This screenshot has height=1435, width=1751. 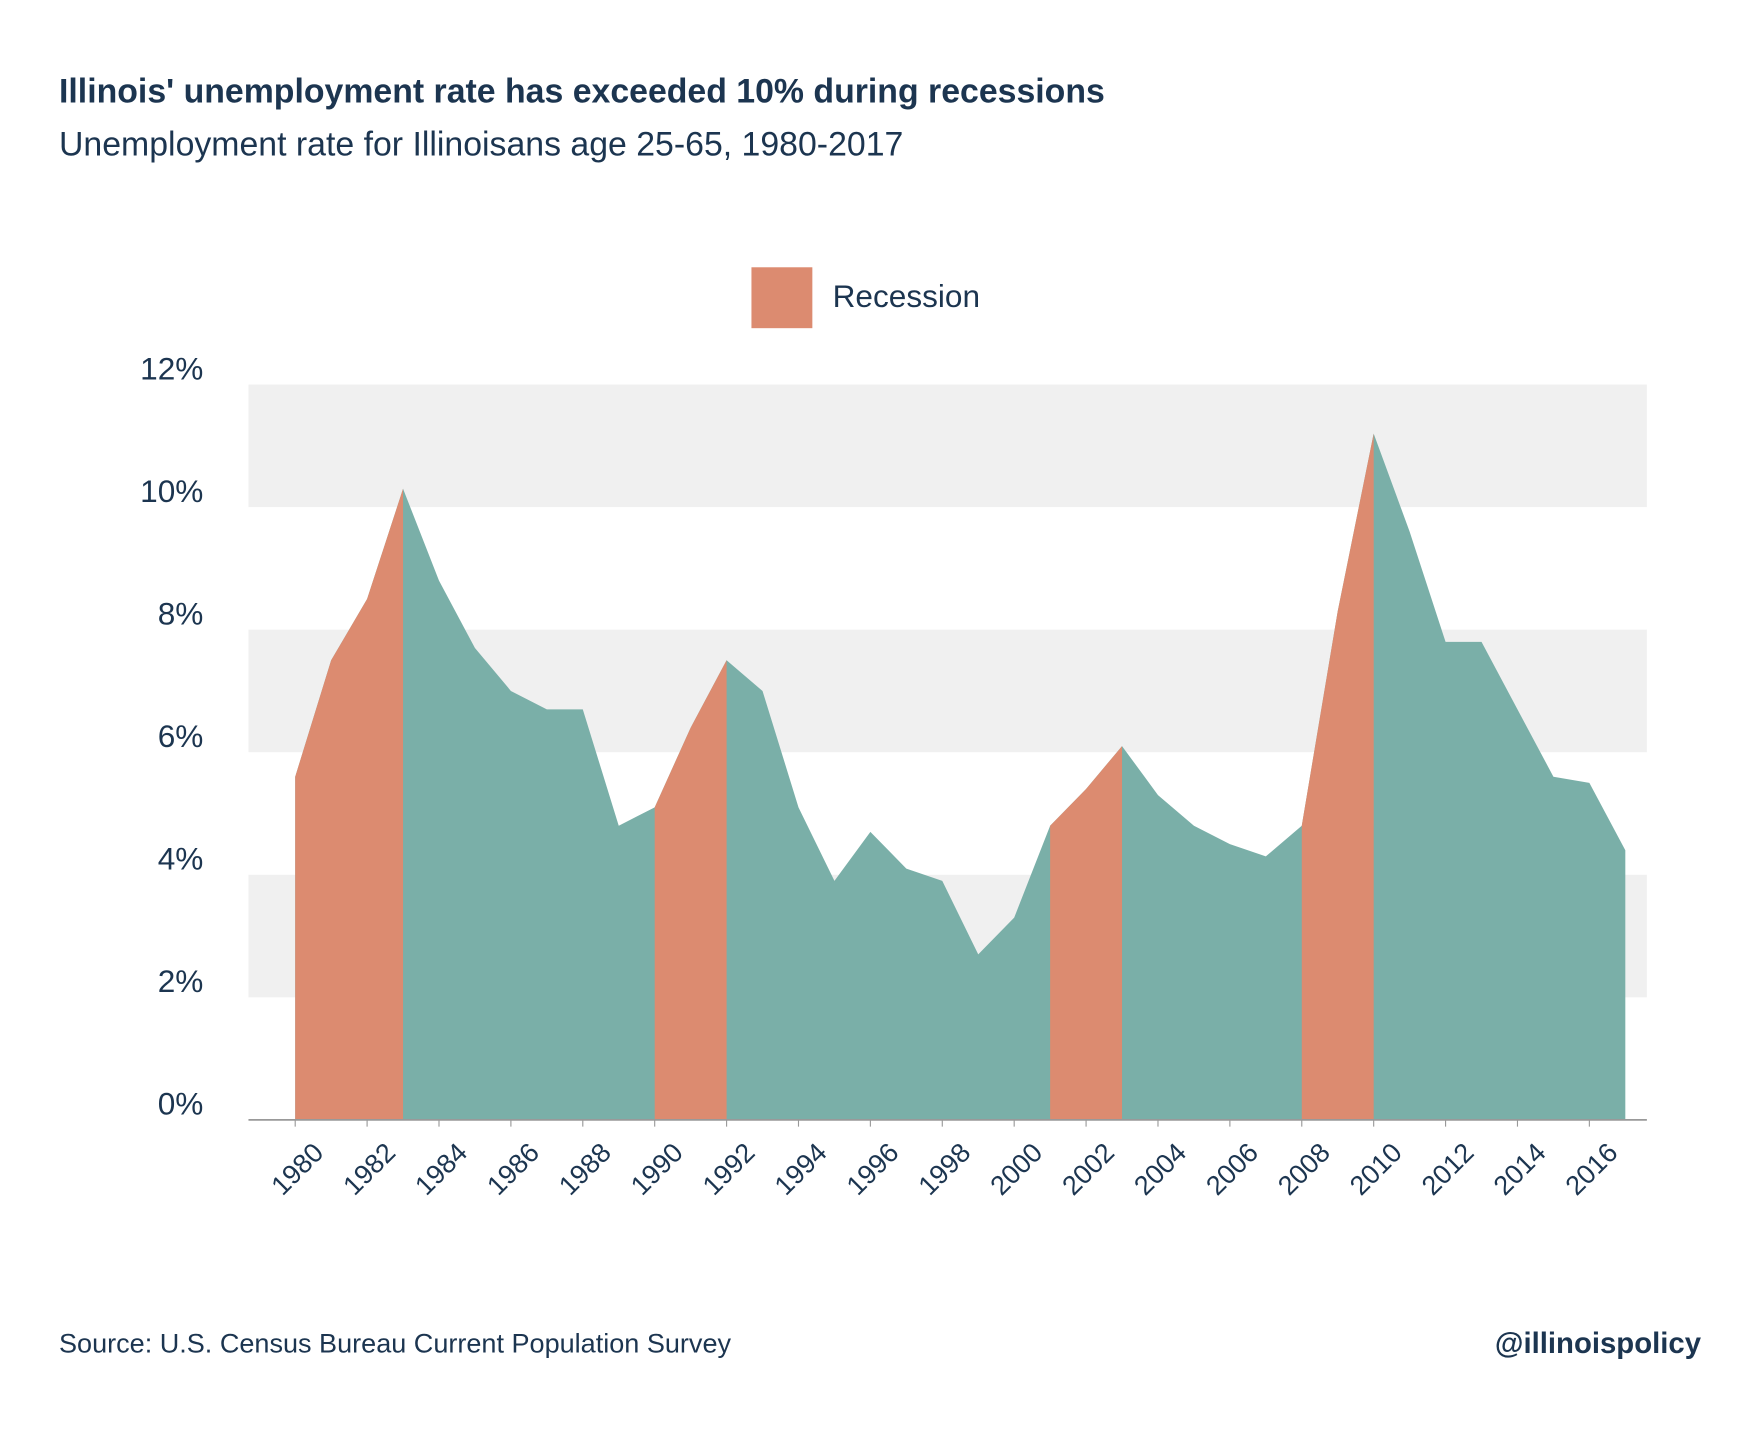 What do you see at coordinates (729, 1169) in the screenshot?
I see `x-tick-label: 1992` at bounding box center [729, 1169].